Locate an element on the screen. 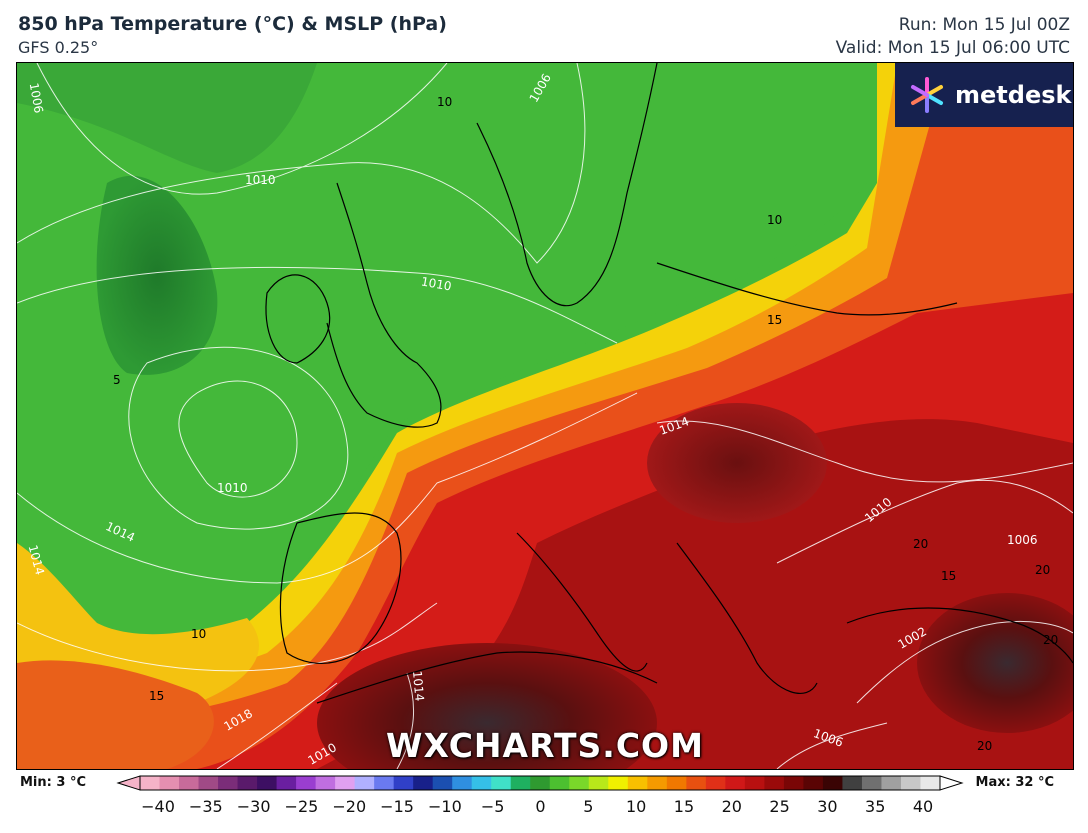  colorbar-ticks: −40 −35 −30 −25 −20 −15 −10 −5 0 5 10 15 20 25 30 35 40 is located at coordinates (544, 808).